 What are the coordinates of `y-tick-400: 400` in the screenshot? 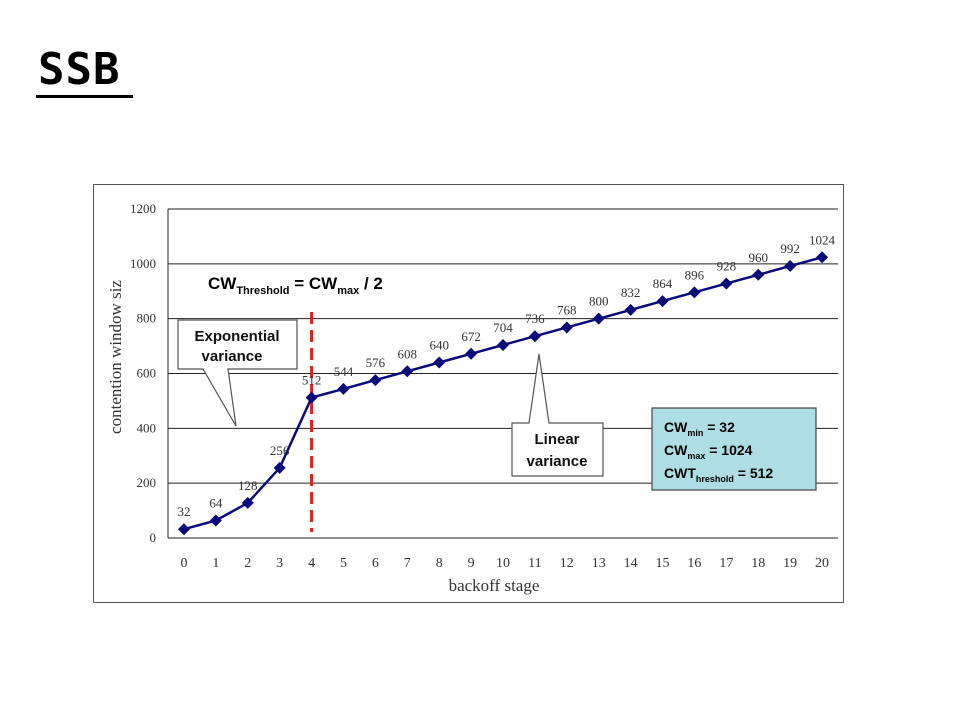 It's located at (147, 427).